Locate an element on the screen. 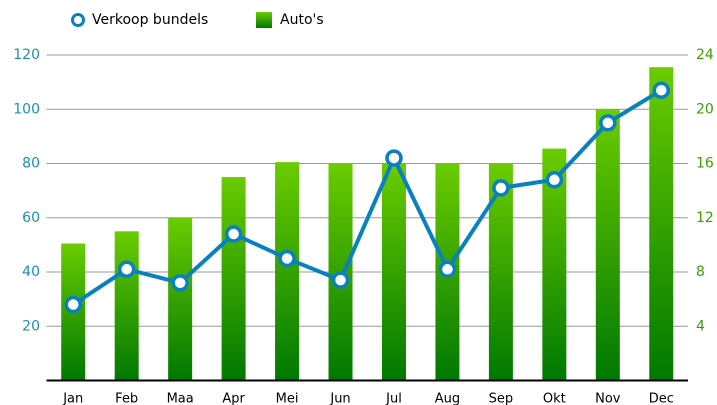 The width and height of the screenshot is (717, 405). x-tick-label: Dec is located at coordinates (661, 398).